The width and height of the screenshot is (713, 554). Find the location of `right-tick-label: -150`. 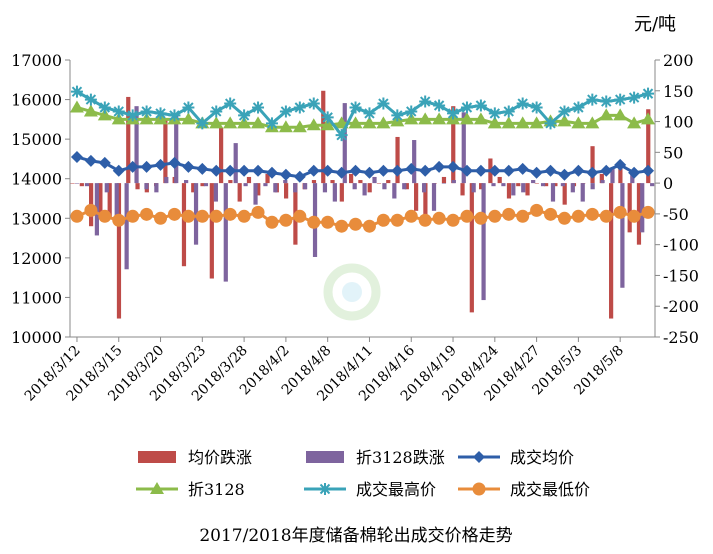

right-tick-label: -150 is located at coordinates (681, 275).